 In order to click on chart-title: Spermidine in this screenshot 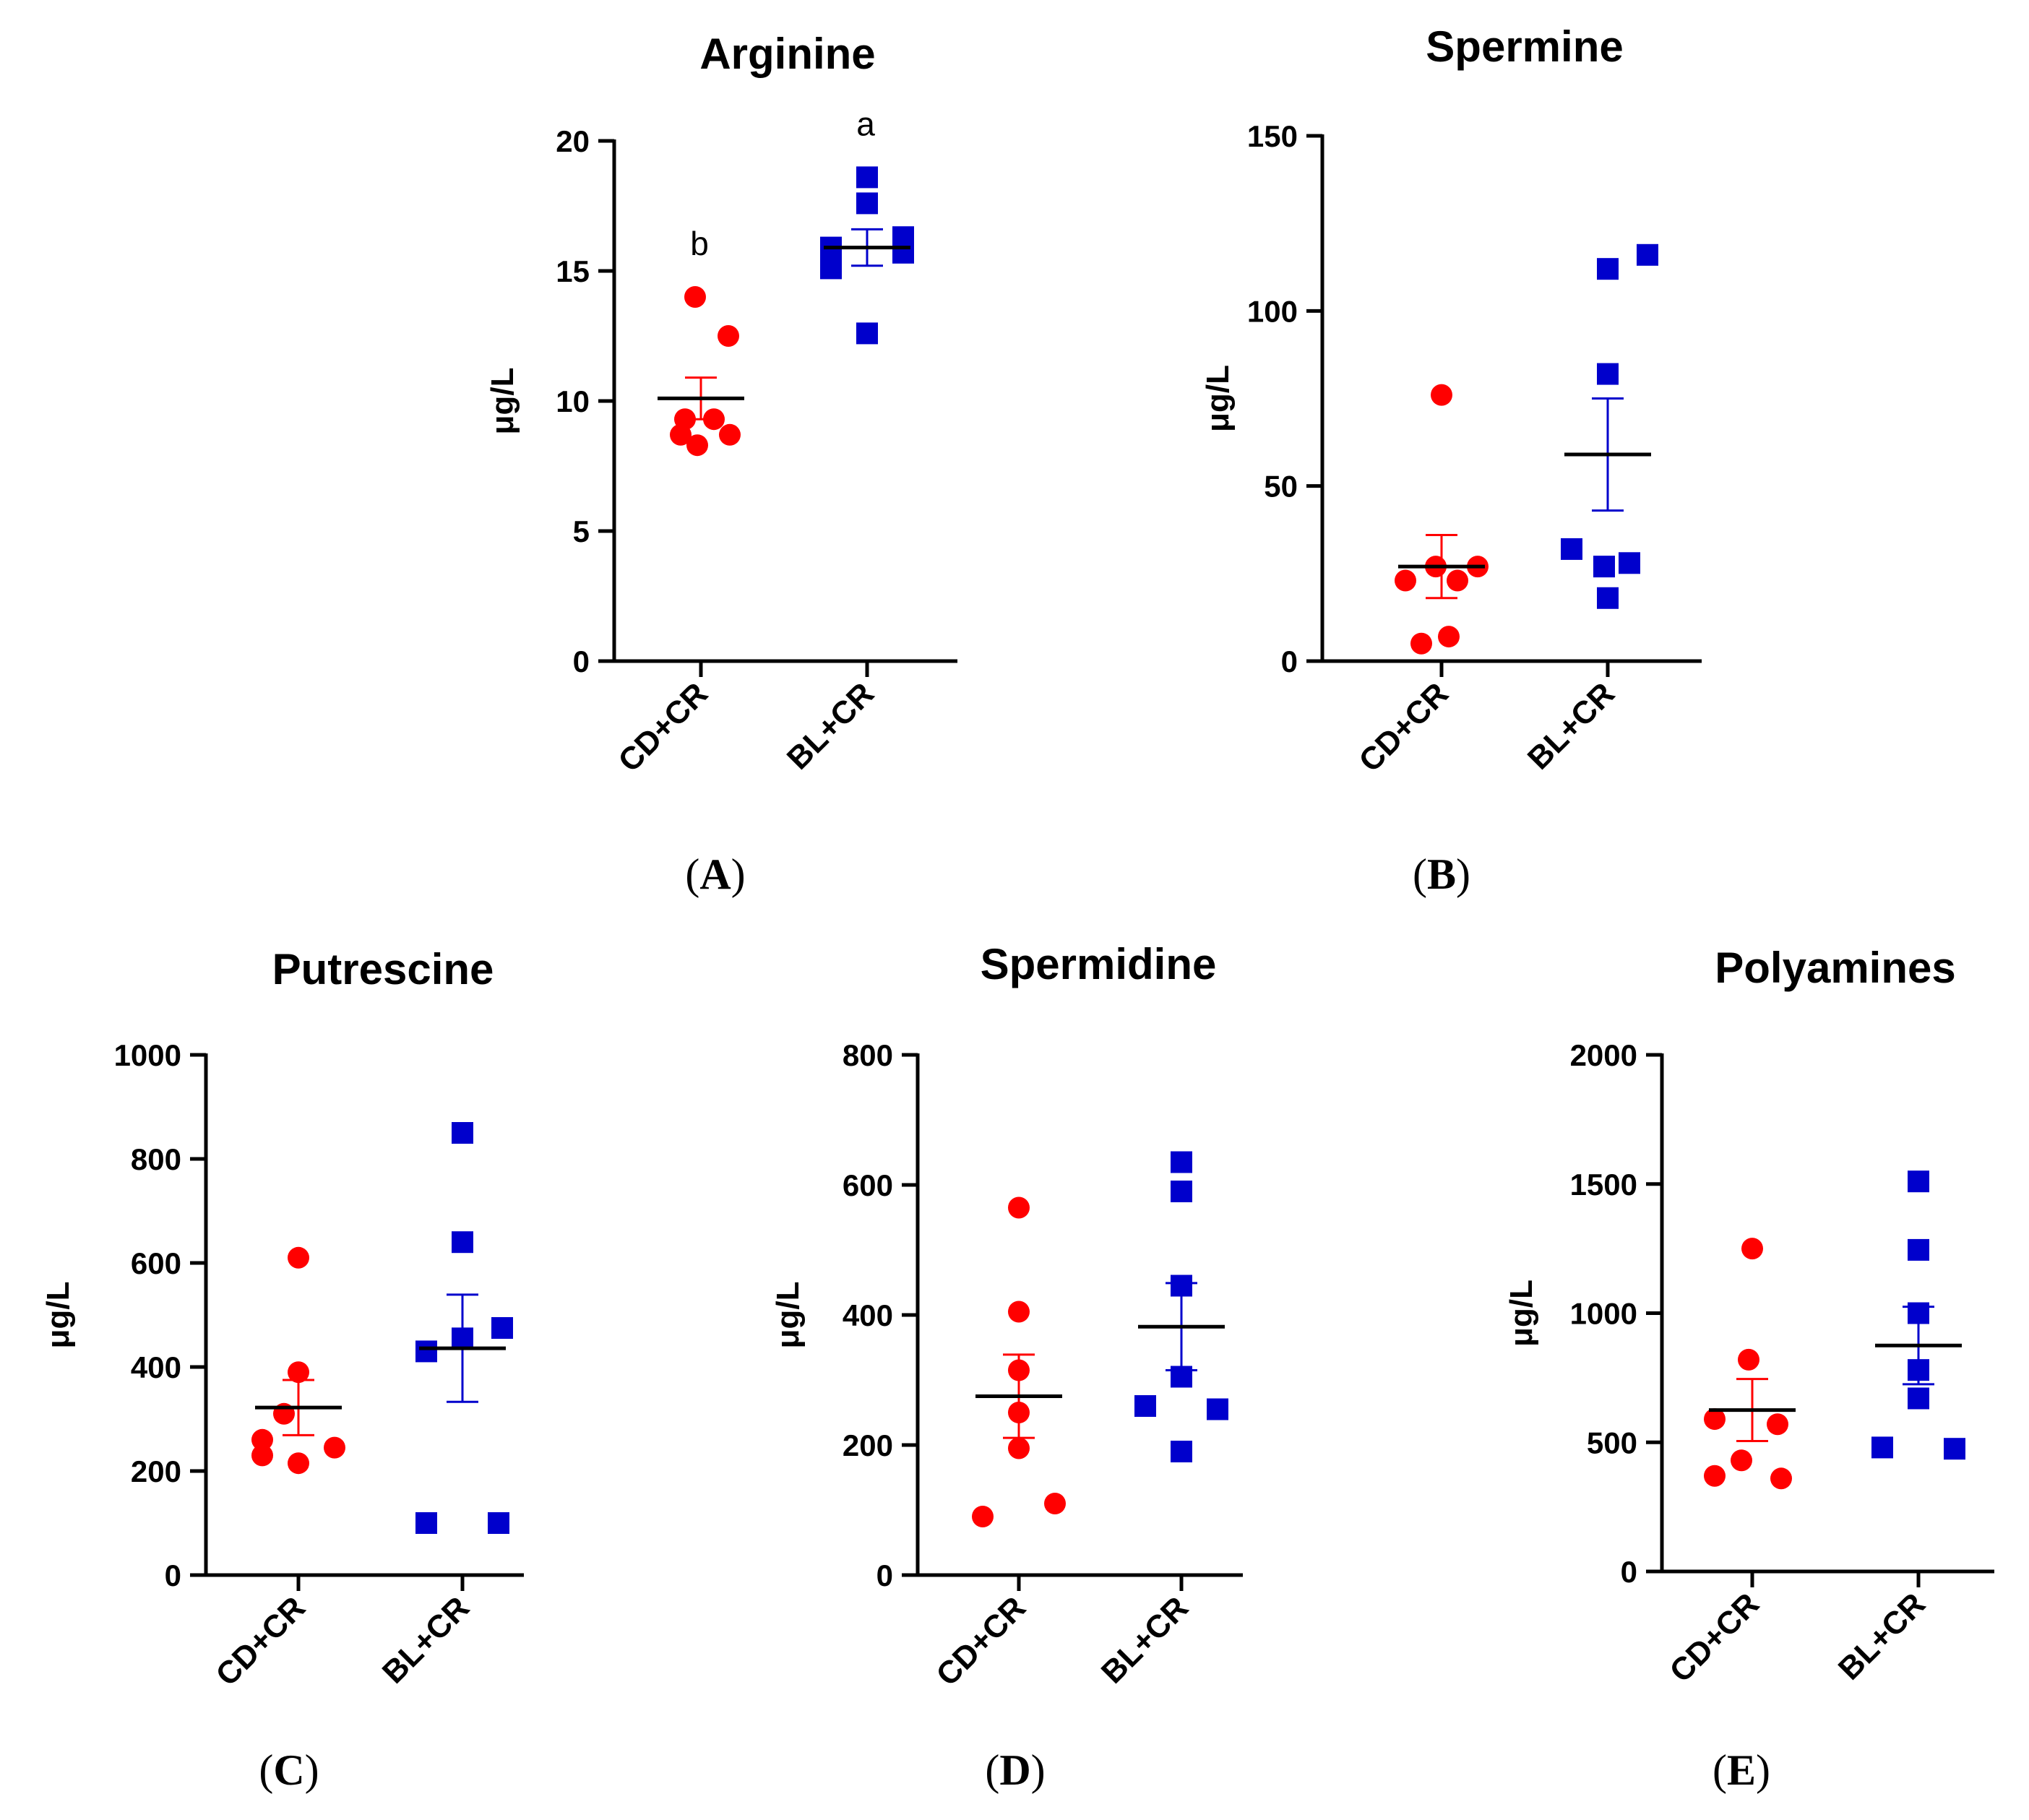, I will do `click(1099, 964)`.